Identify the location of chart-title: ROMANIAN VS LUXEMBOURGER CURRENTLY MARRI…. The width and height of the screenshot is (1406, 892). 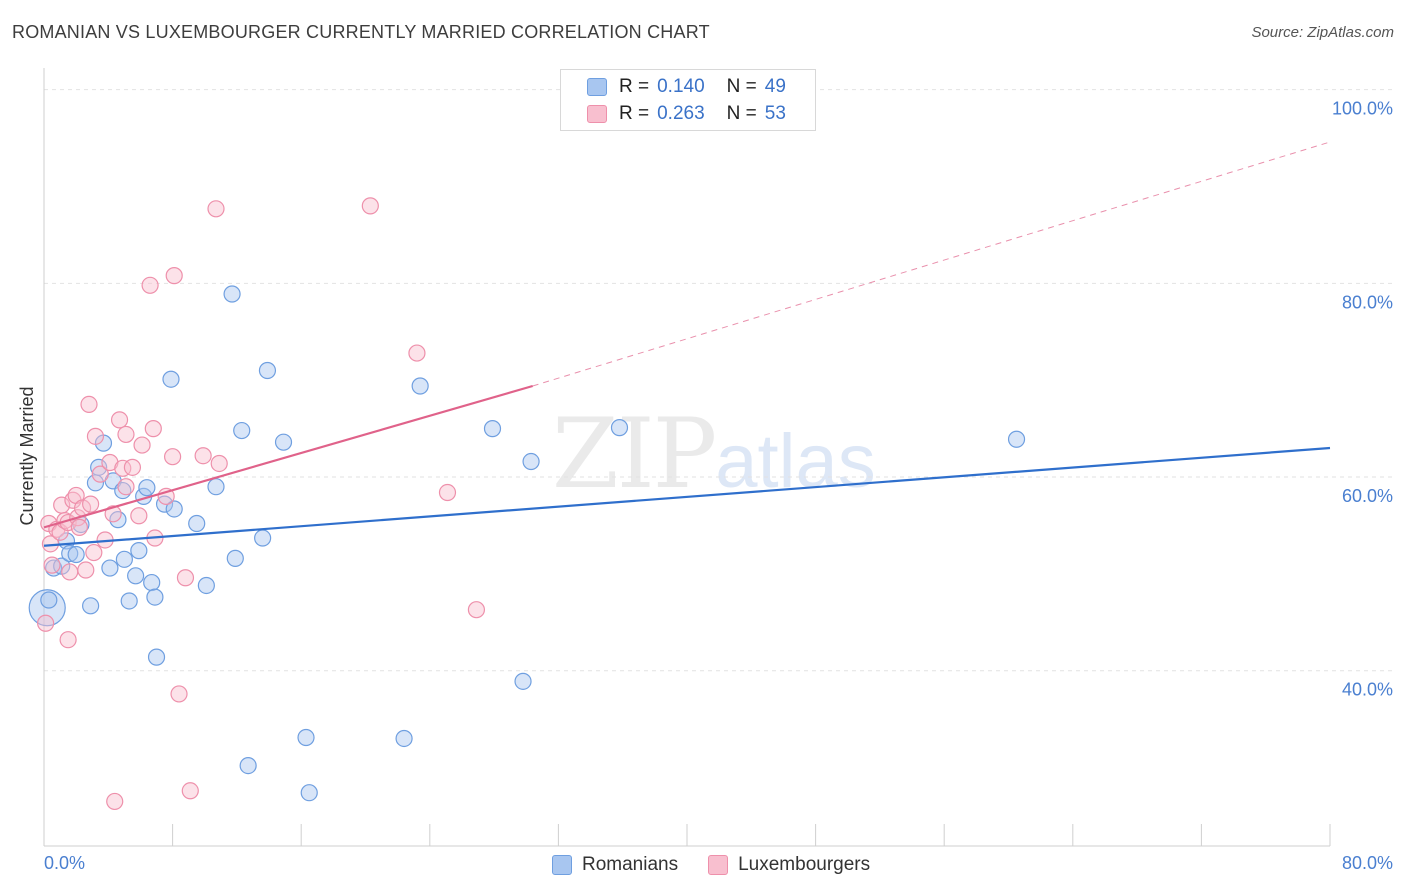
(361, 32).